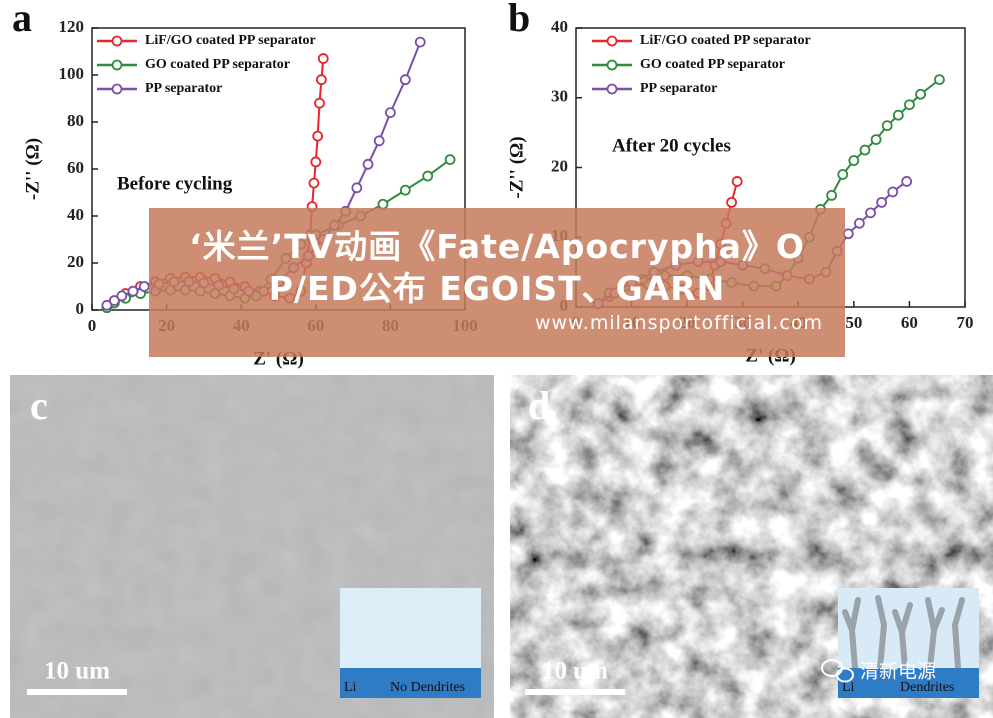 The image size is (993, 718). I want to click on panel-label: b, so click(519, 20).